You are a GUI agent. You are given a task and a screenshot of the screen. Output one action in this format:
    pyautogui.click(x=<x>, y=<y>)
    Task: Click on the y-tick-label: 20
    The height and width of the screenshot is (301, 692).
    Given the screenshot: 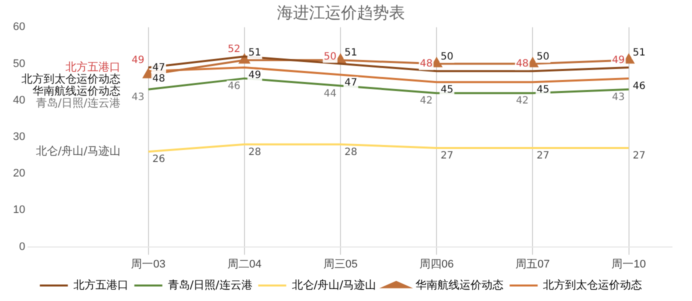 What is the action you would take?
    pyautogui.click(x=19, y=174)
    